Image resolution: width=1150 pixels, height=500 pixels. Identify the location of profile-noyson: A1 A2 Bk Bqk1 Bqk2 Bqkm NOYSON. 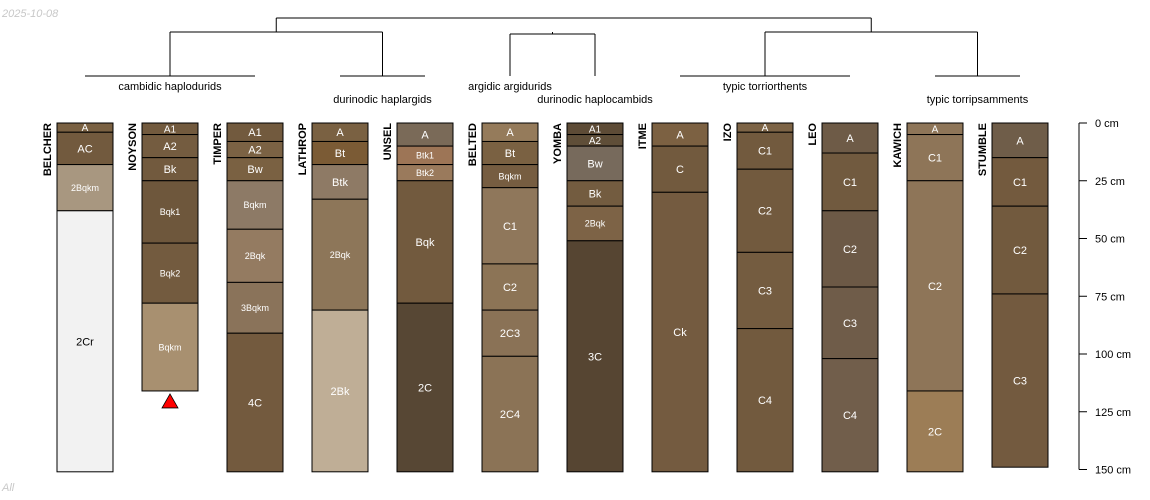
(163, 265).